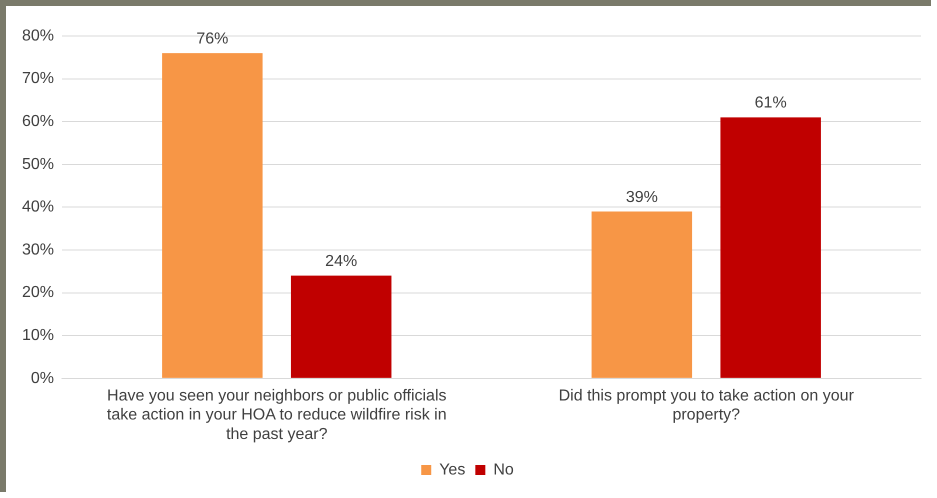  Describe the element at coordinates (38, 79) in the screenshot. I see `y-tick-label: 70%` at that location.